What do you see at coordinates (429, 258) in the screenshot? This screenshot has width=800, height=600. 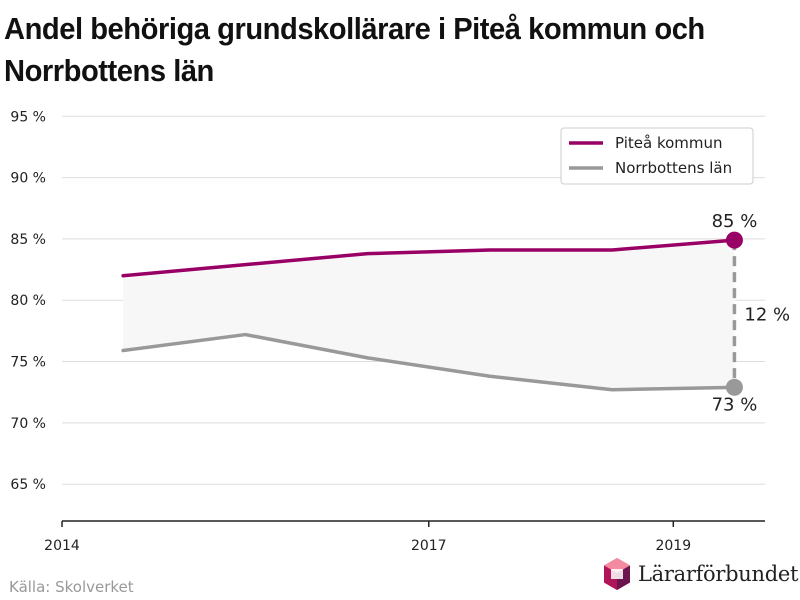 I see `series-line-pite-kommun` at bounding box center [429, 258].